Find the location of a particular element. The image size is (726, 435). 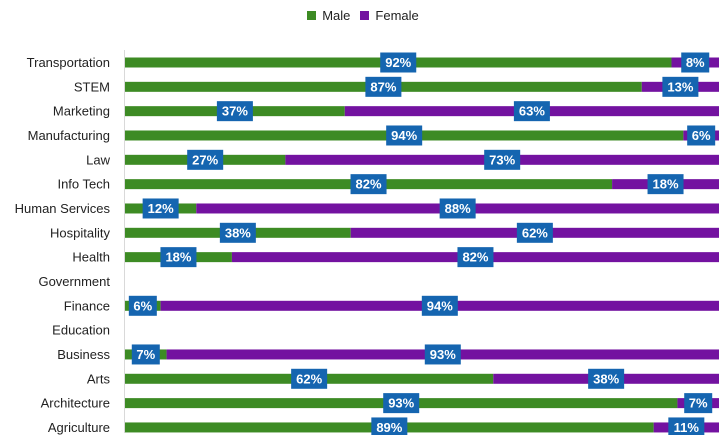

data-label-box-female-law is located at coordinates (502, 159).